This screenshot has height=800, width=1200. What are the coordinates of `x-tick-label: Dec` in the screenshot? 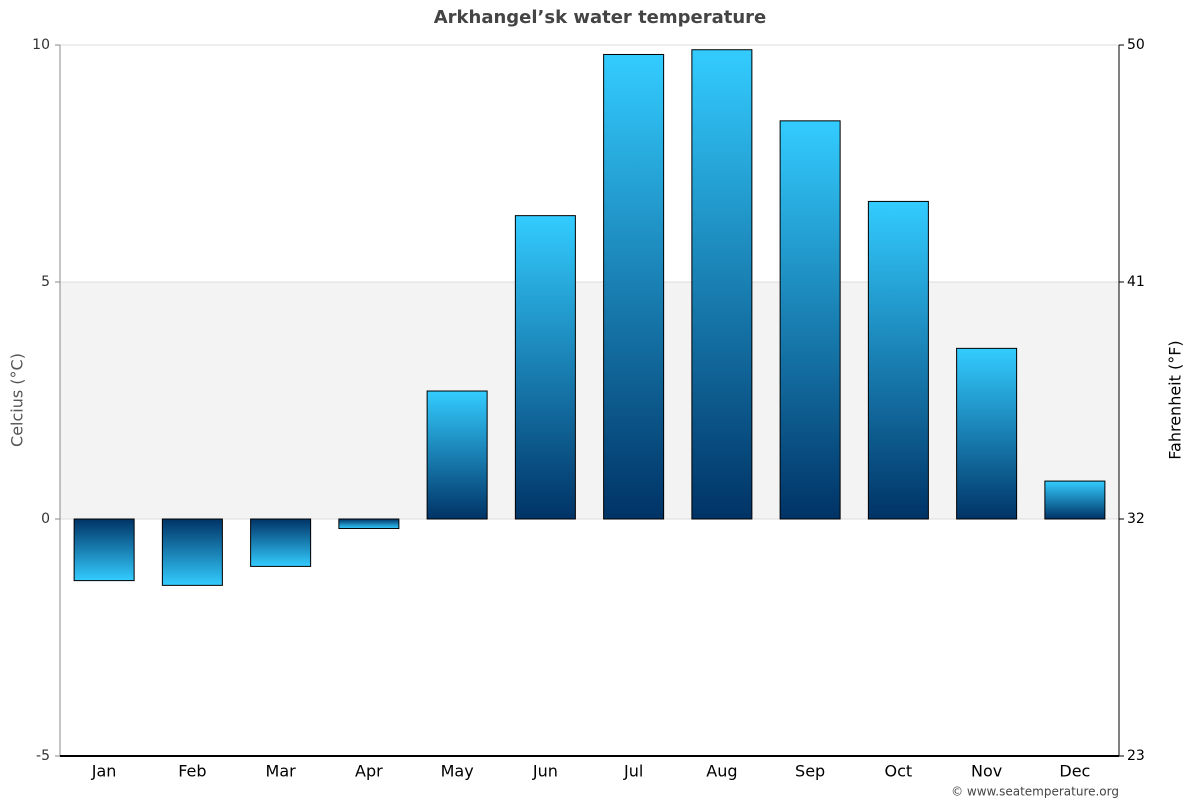 It's located at (1074, 771).